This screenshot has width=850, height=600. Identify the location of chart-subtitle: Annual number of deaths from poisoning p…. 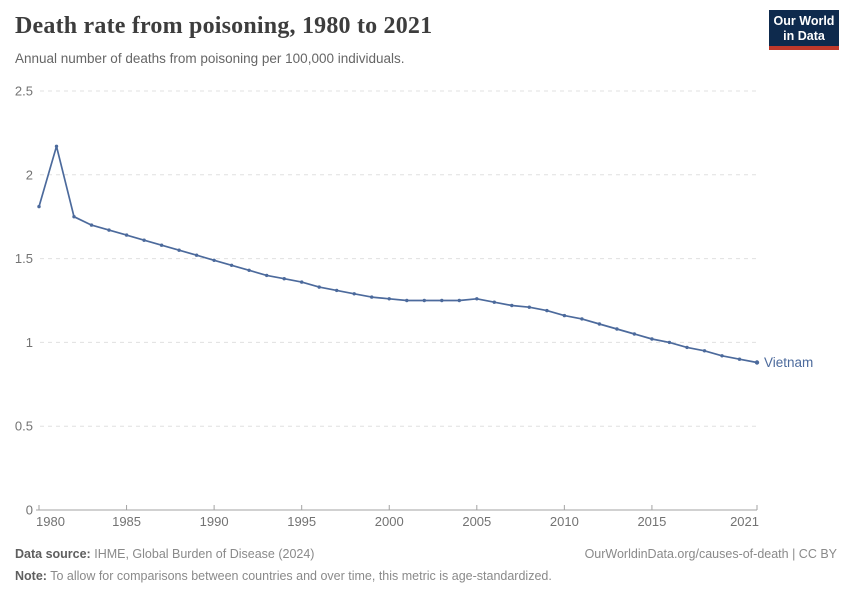
(210, 58).